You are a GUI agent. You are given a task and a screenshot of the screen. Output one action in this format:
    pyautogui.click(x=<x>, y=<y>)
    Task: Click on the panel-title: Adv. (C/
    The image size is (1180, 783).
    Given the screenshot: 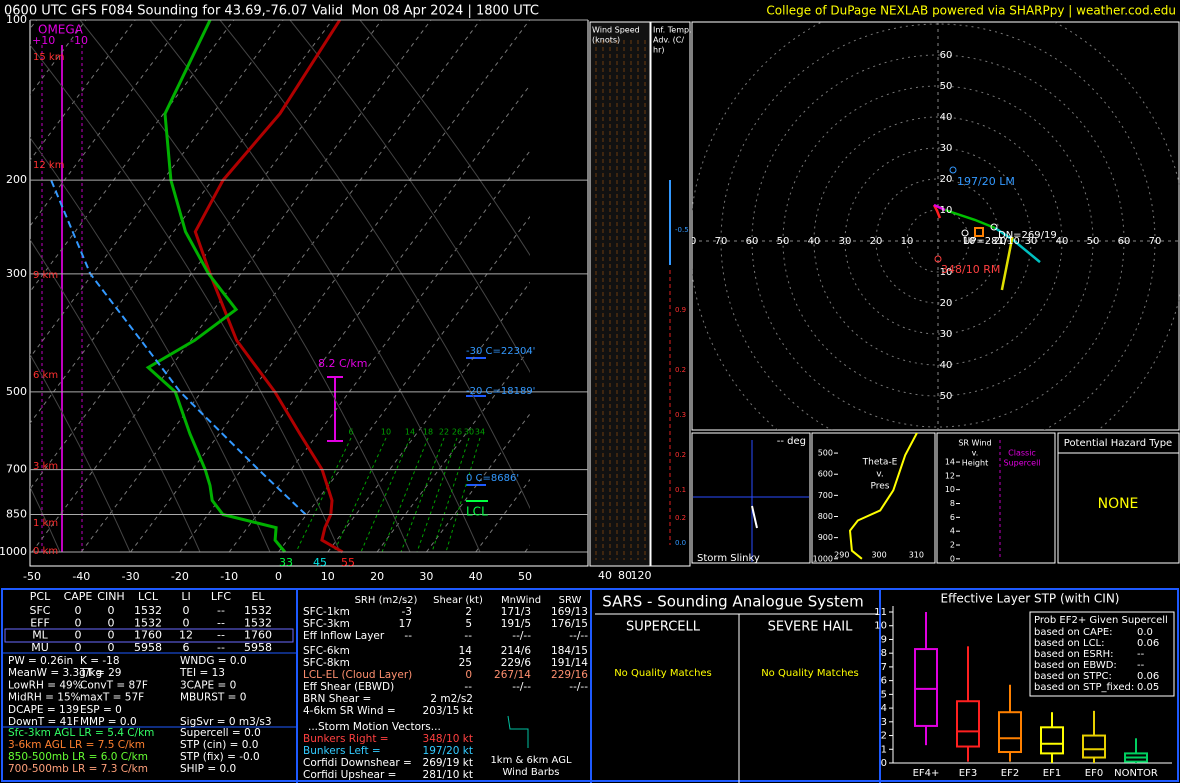 What is the action you would take?
    pyautogui.click(x=668, y=40)
    